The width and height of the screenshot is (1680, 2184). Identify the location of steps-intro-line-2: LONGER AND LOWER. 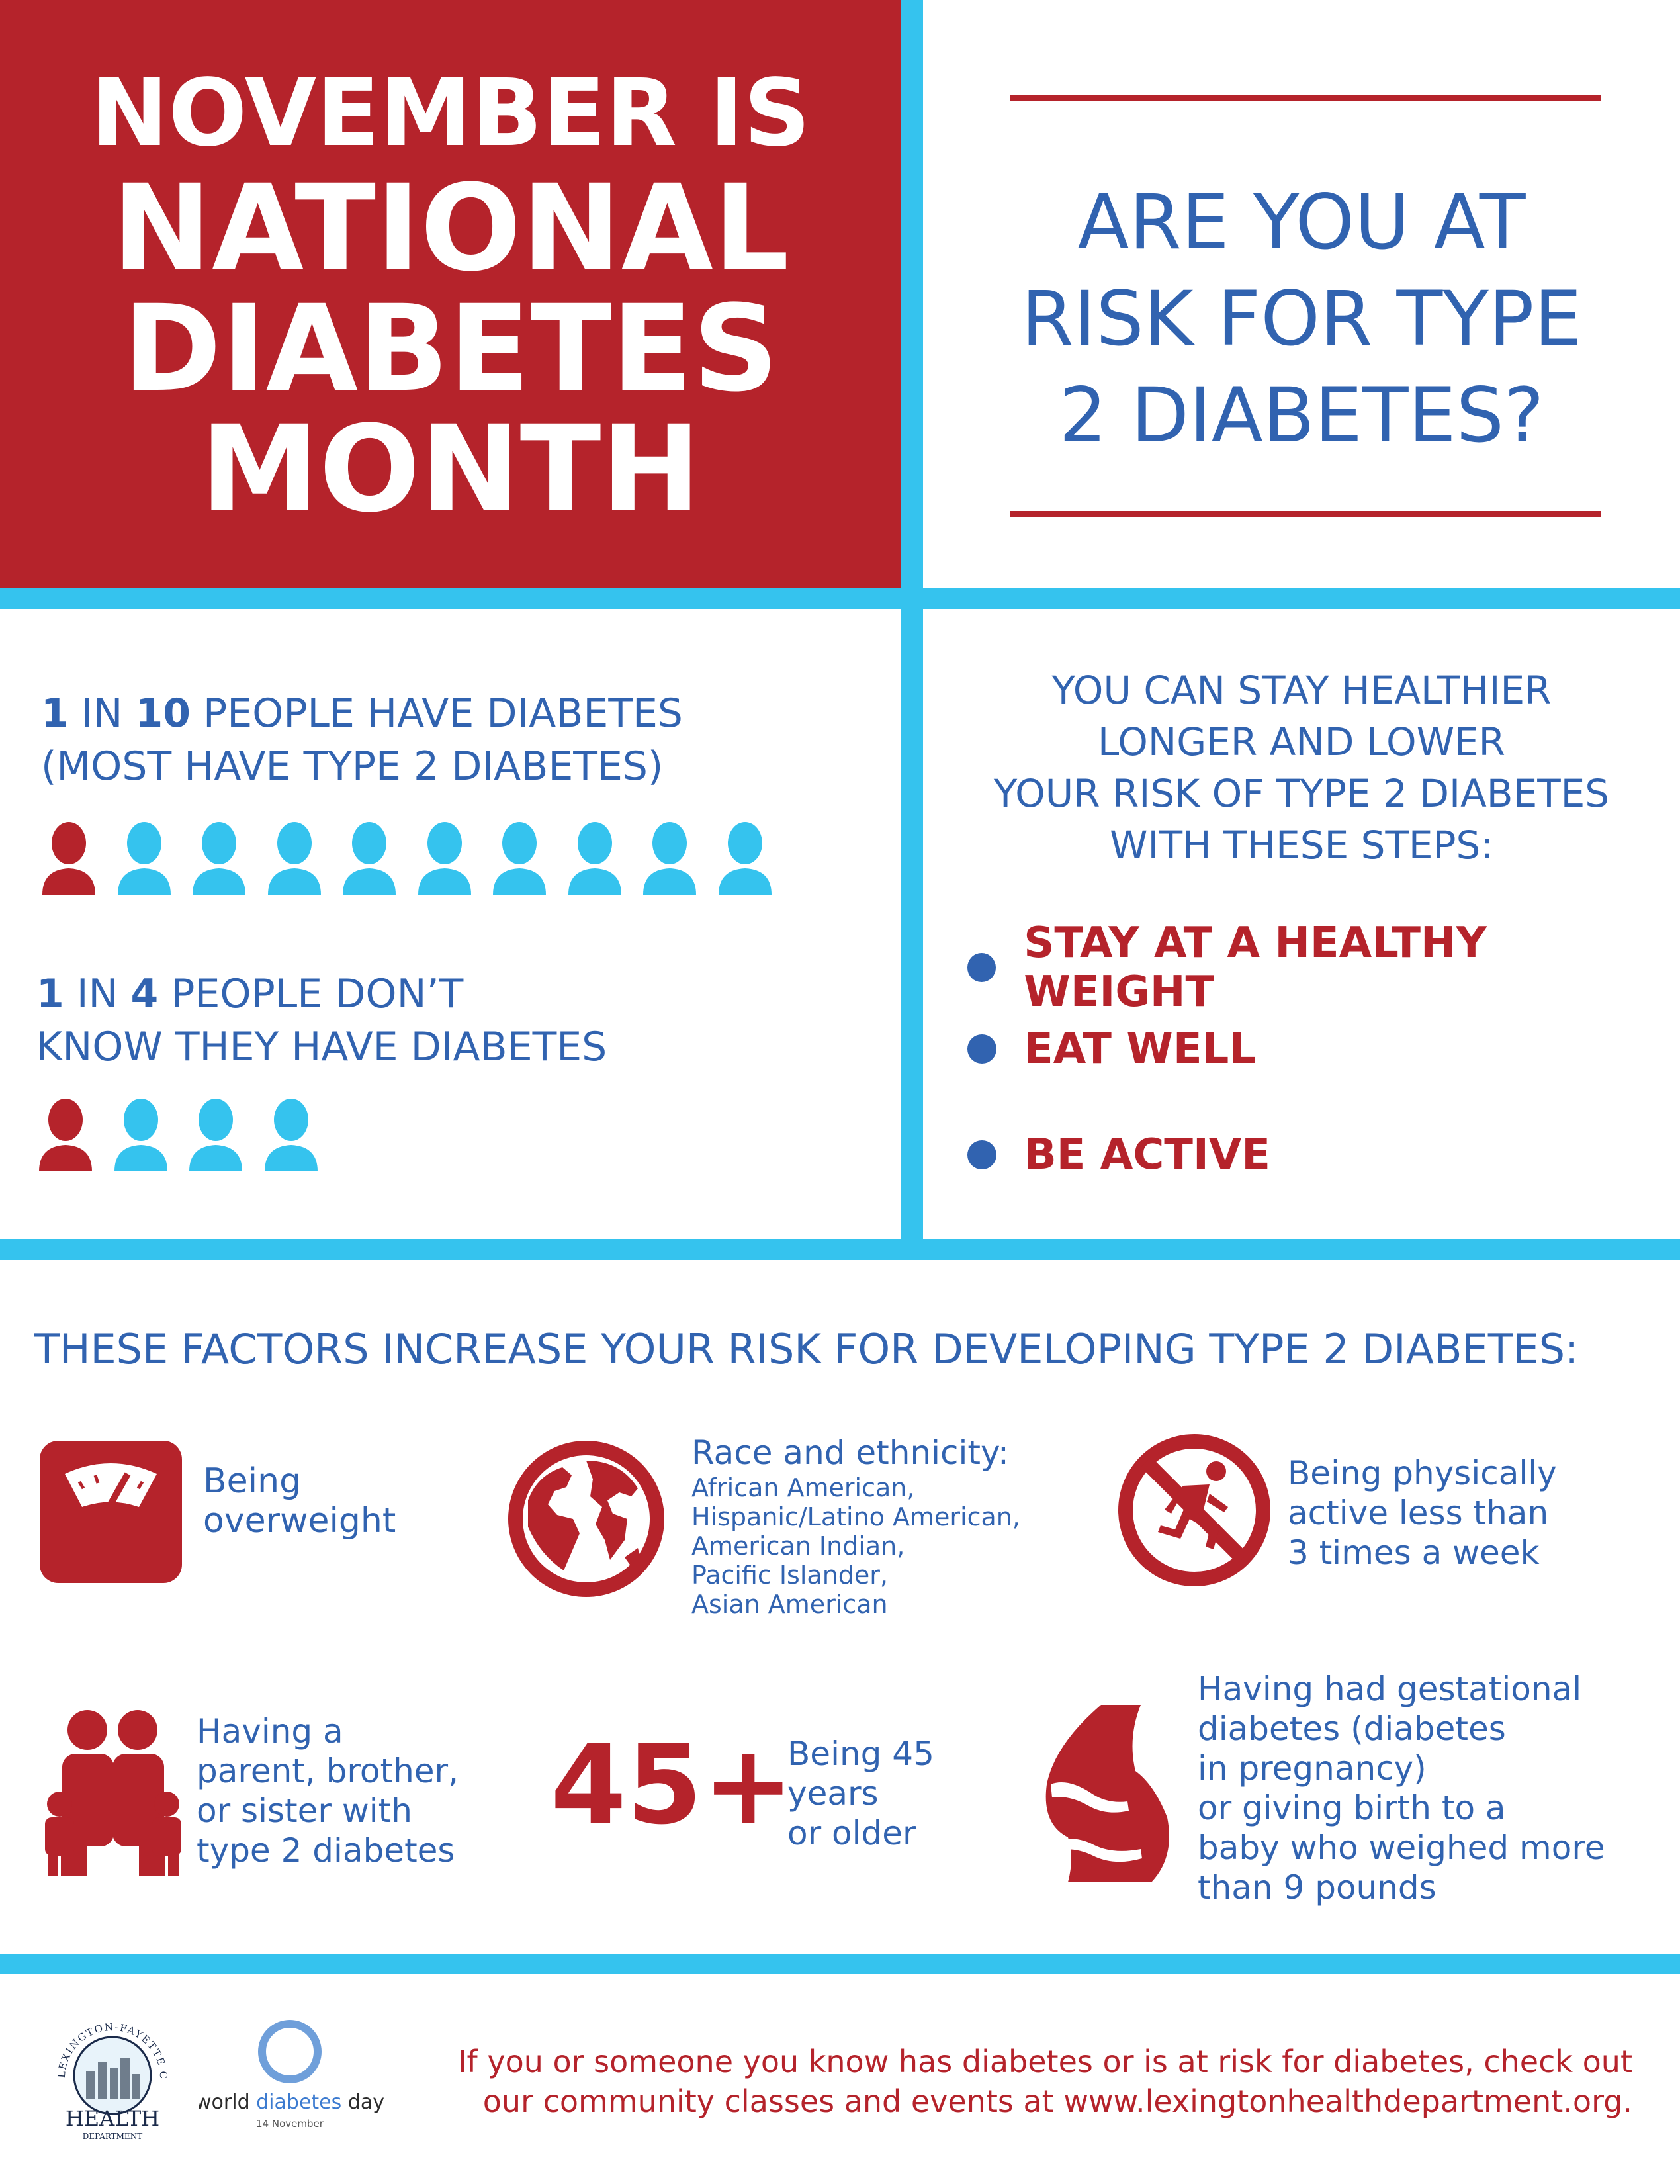
(1301, 741).